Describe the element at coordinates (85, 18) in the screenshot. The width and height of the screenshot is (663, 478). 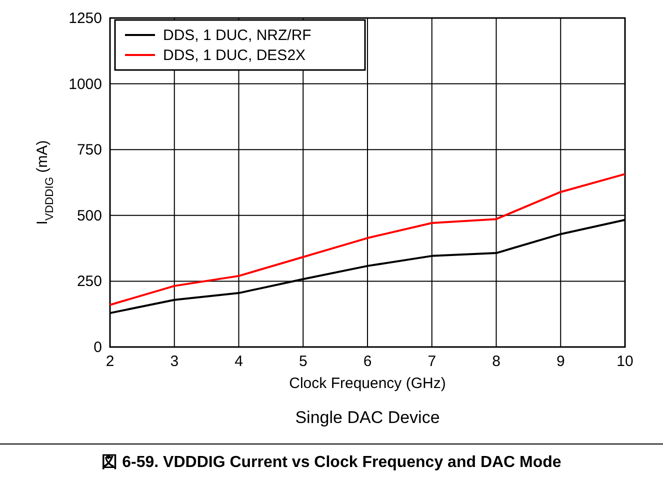
I see `y-tick-label: 1250` at that location.